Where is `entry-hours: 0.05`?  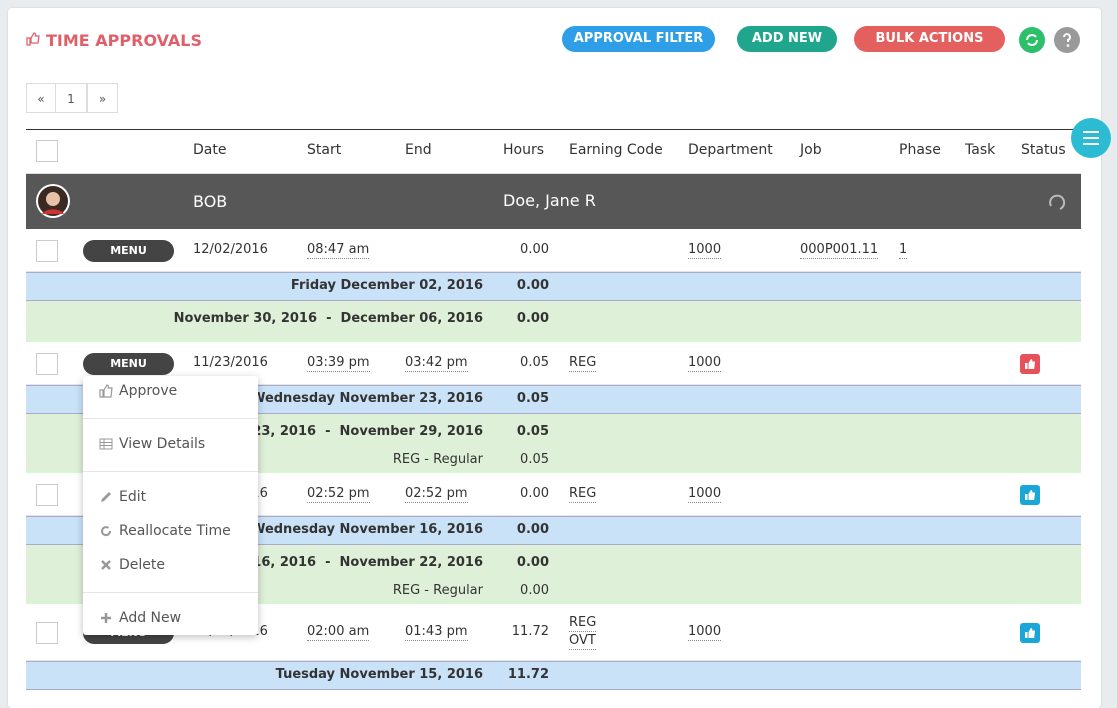
entry-hours: 0.05 is located at coordinates (534, 362).